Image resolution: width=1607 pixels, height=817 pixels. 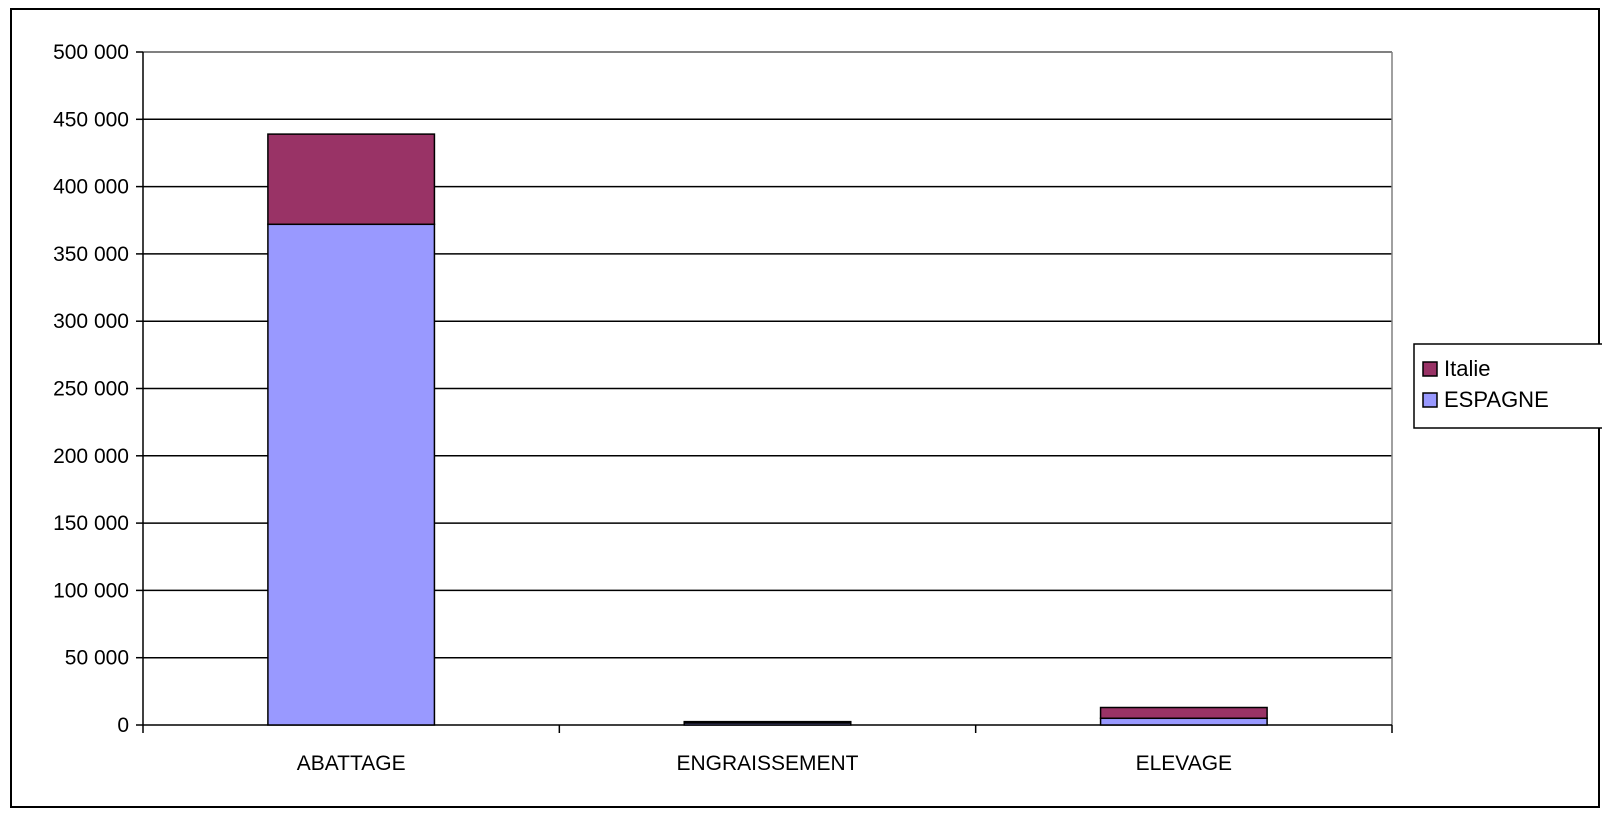 I want to click on bar-italie-elevage, so click(x=1183, y=713).